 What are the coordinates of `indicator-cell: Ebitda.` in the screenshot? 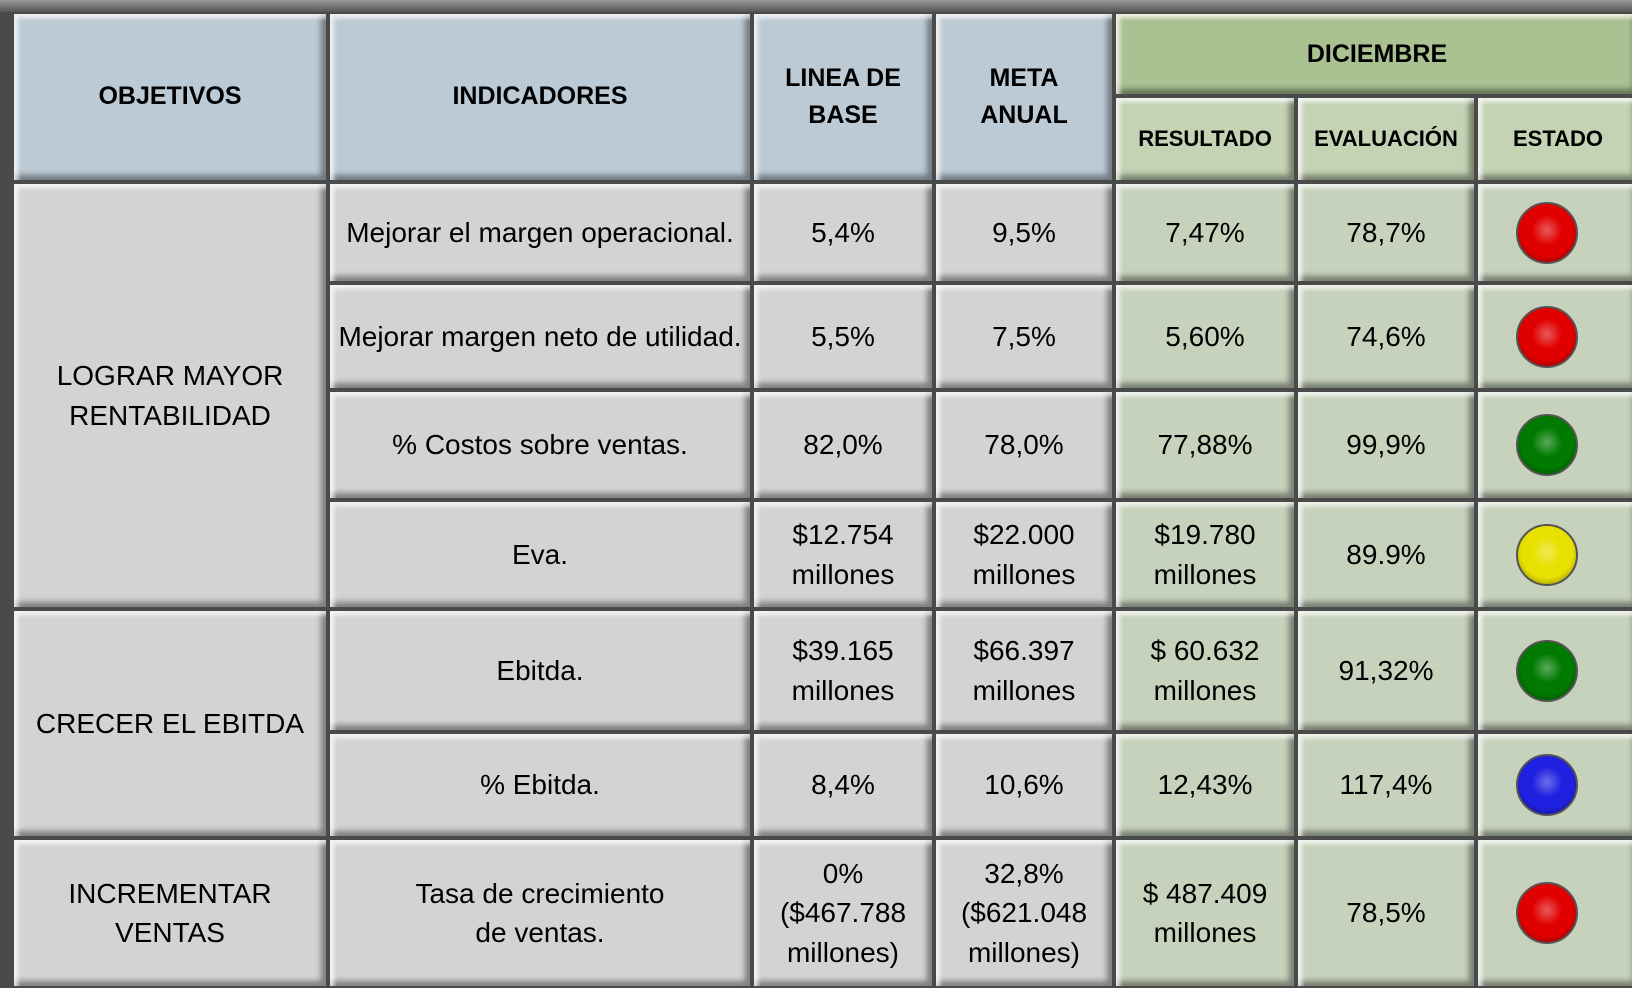 It's located at (540, 670).